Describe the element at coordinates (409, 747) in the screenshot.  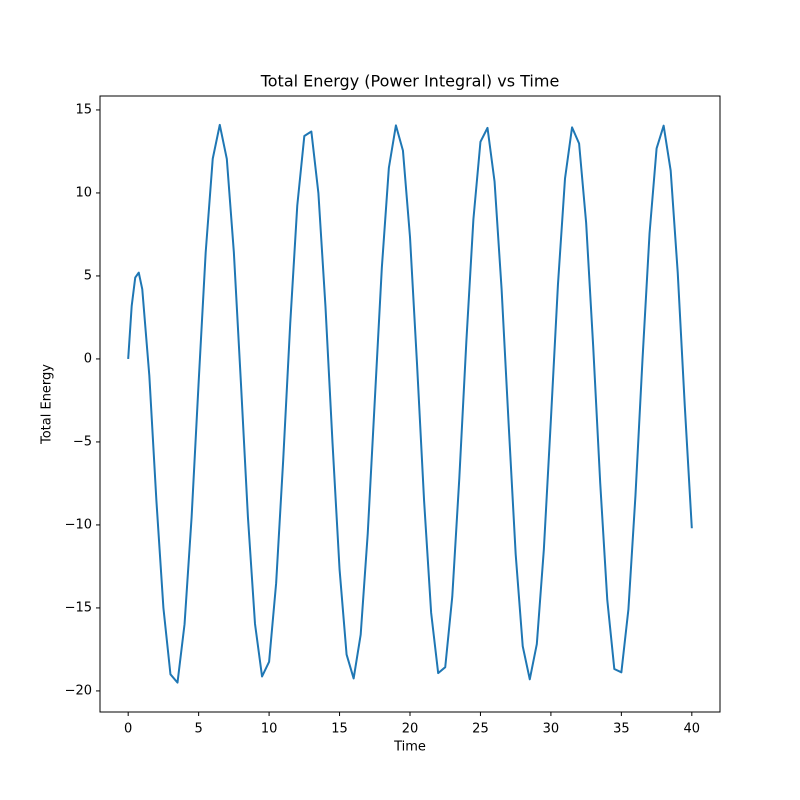
I see `x-axis-label: Time` at that location.